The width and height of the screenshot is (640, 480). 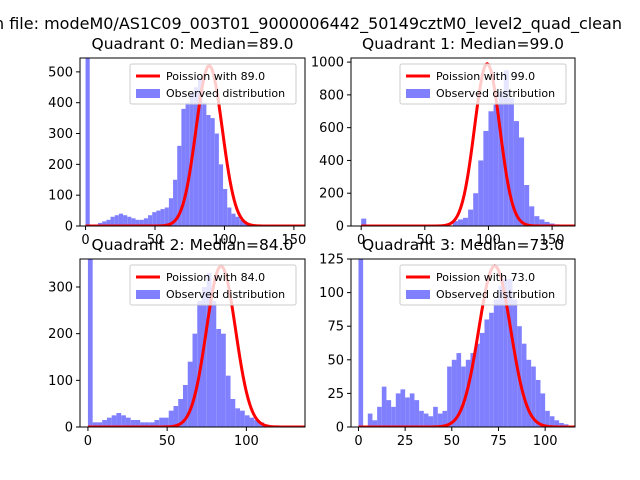 What do you see at coordinates (215, 277) in the screenshot?
I see `legend-line-label: Poission with 84.0` at bounding box center [215, 277].